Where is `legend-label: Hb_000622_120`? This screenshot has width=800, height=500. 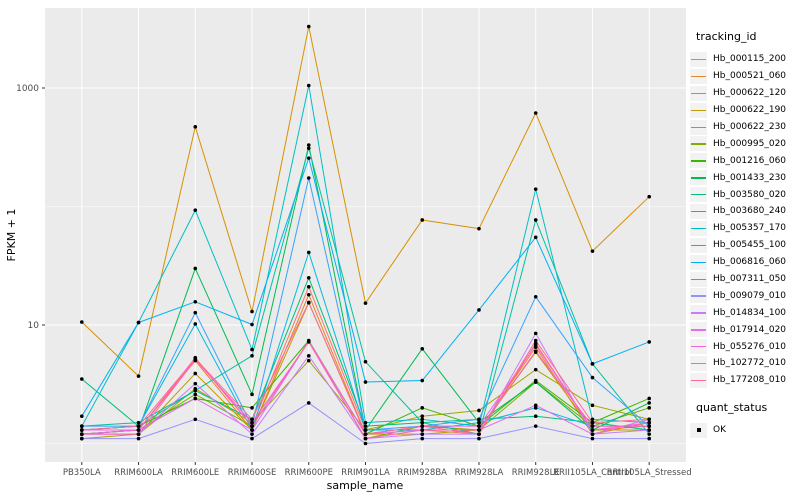
legend-label: Hb_000622_120 is located at coordinates (750, 93).